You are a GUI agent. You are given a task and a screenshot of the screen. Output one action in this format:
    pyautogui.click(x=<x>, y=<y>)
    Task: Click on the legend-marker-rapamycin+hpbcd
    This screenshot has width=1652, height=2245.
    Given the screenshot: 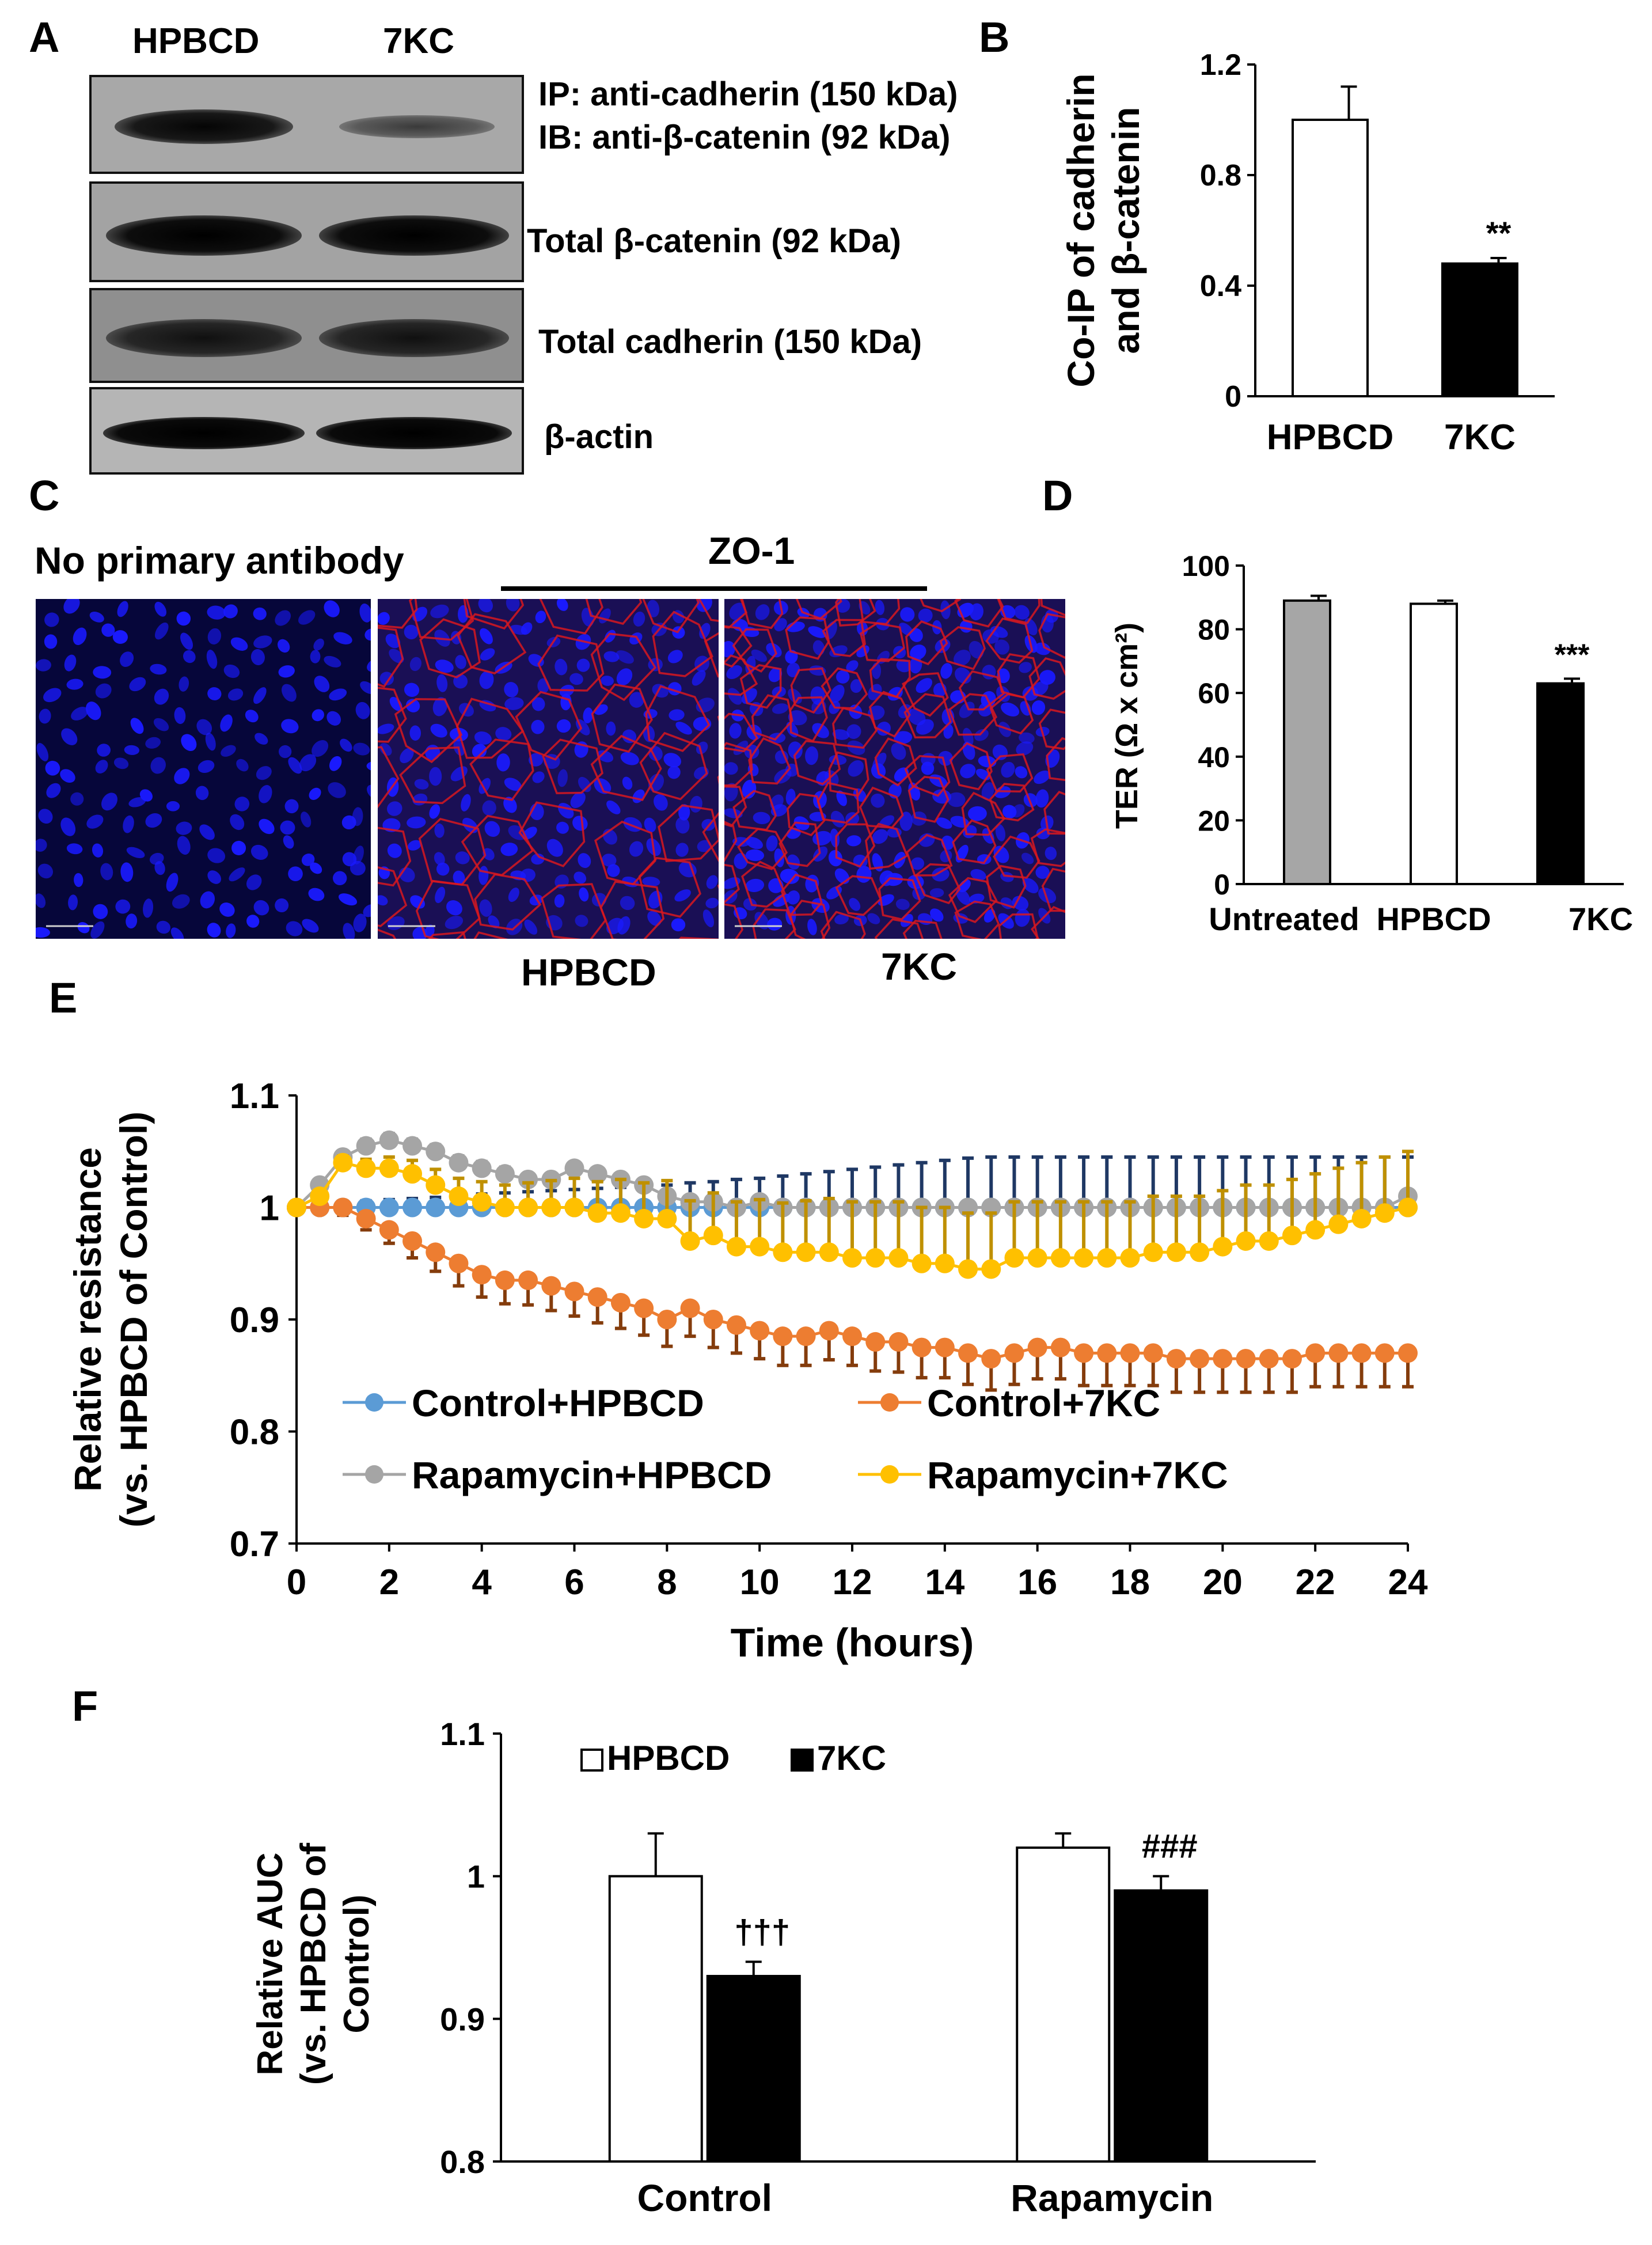 What is the action you would take?
    pyautogui.click(x=374, y=1474)
    